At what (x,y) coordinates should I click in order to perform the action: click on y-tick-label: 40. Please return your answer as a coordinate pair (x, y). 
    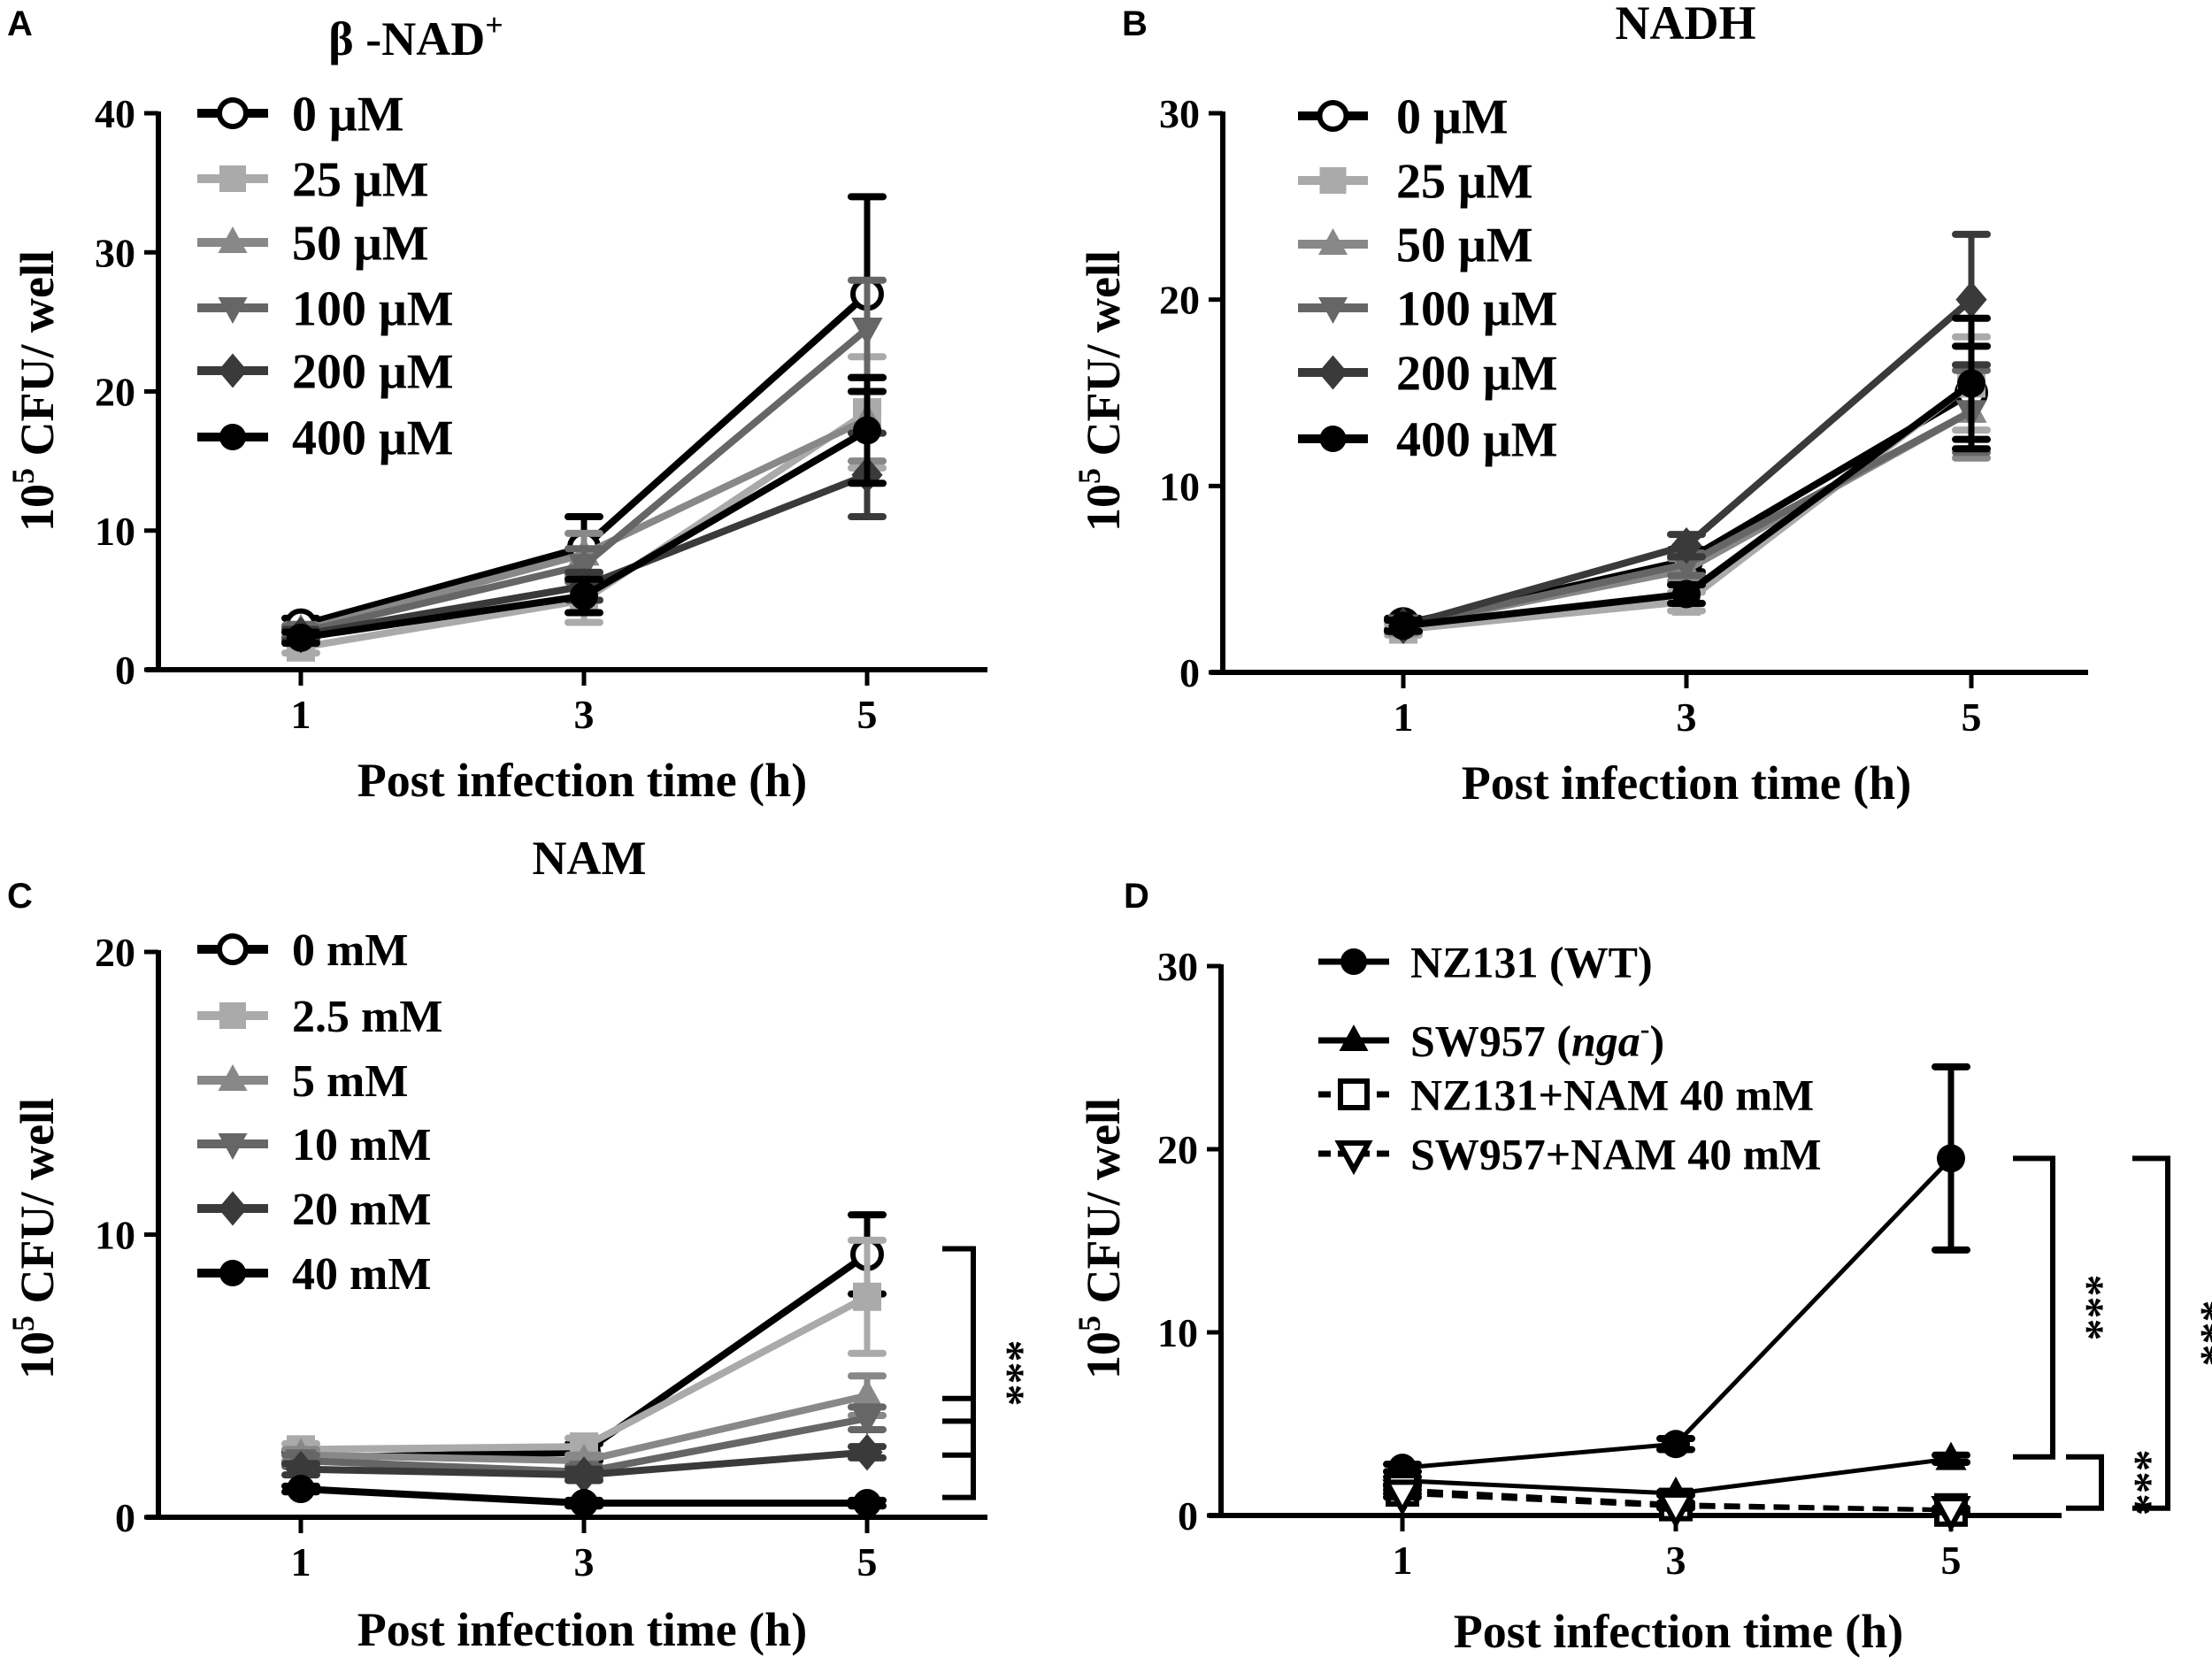
    Looking at the image, I should click on (115, 113).